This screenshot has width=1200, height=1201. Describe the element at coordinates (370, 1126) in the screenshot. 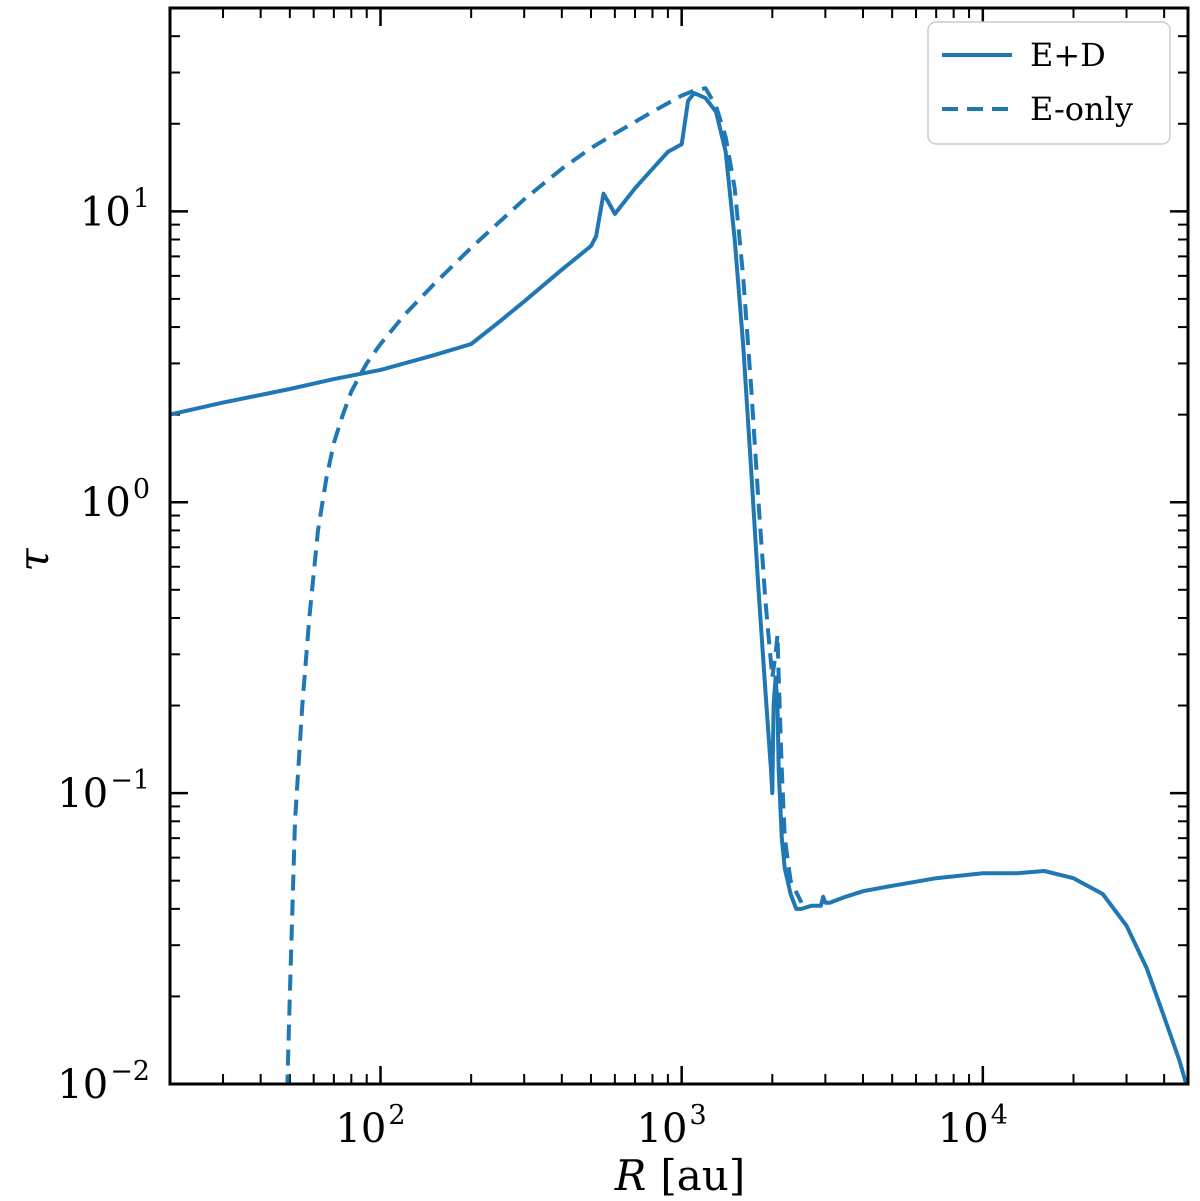

I see `x-tick-label: 102` at that location.